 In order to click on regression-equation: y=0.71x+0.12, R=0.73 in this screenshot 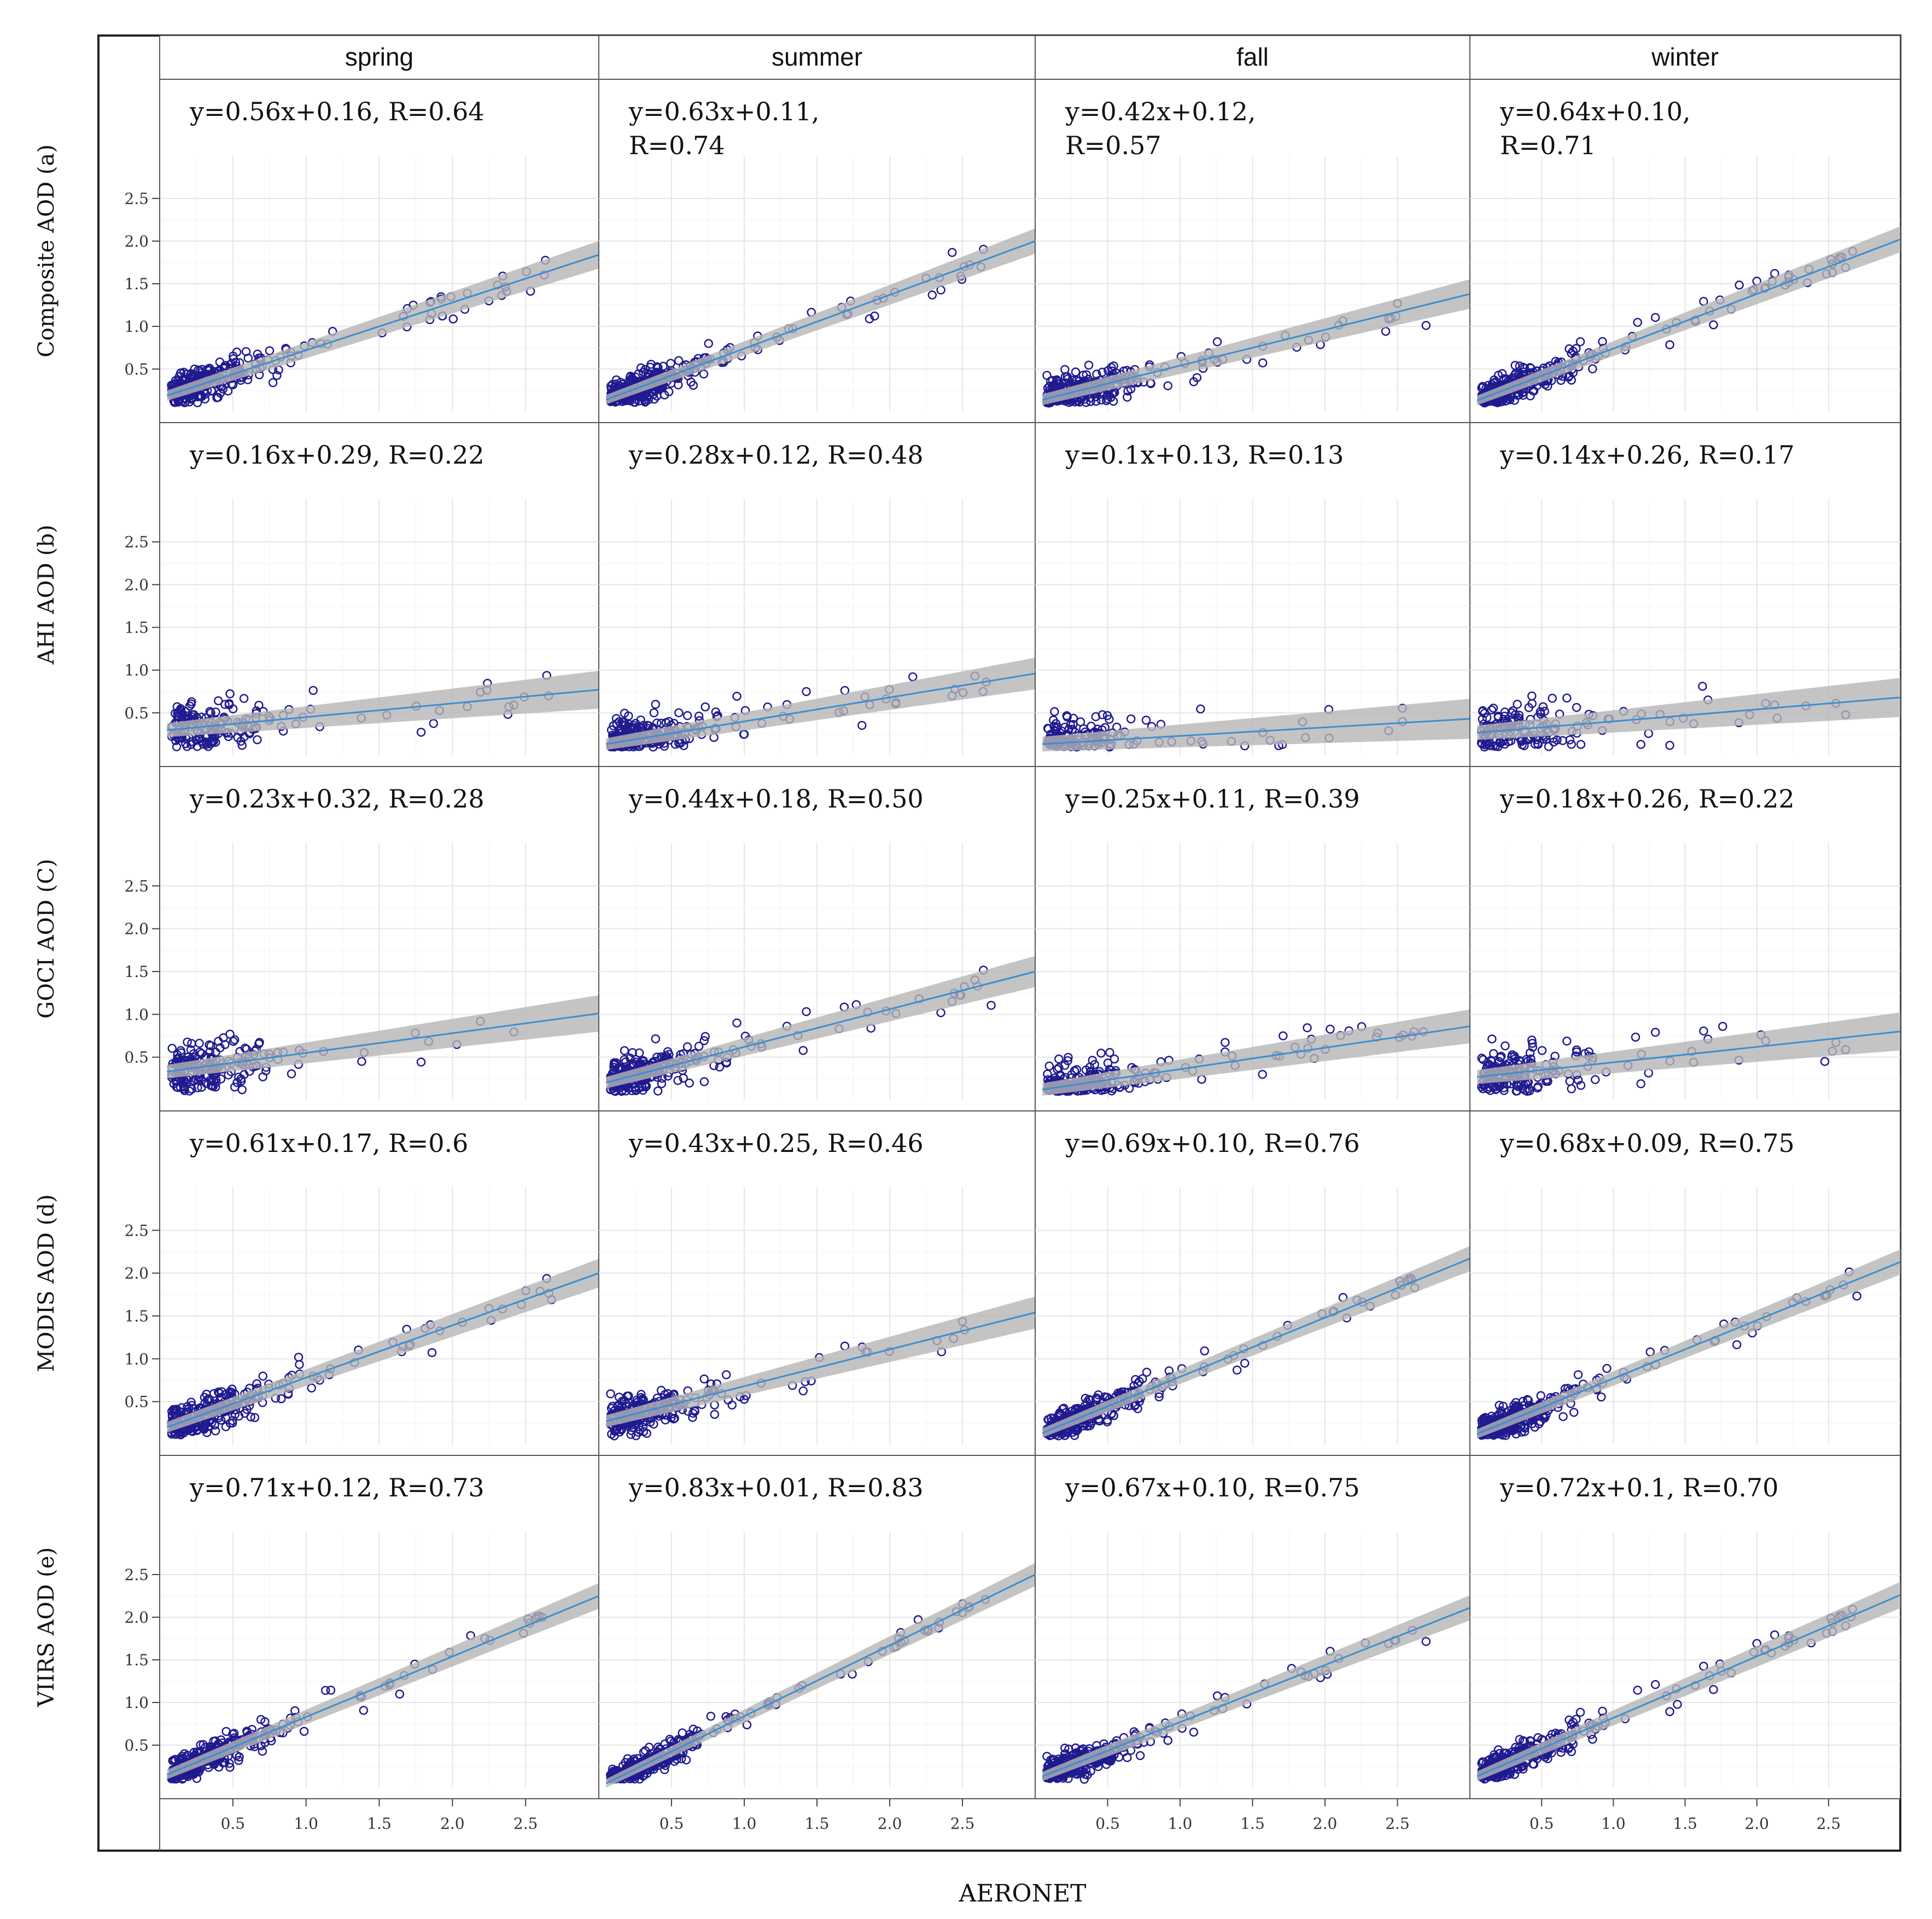, I will do `click(337, 1487)`.